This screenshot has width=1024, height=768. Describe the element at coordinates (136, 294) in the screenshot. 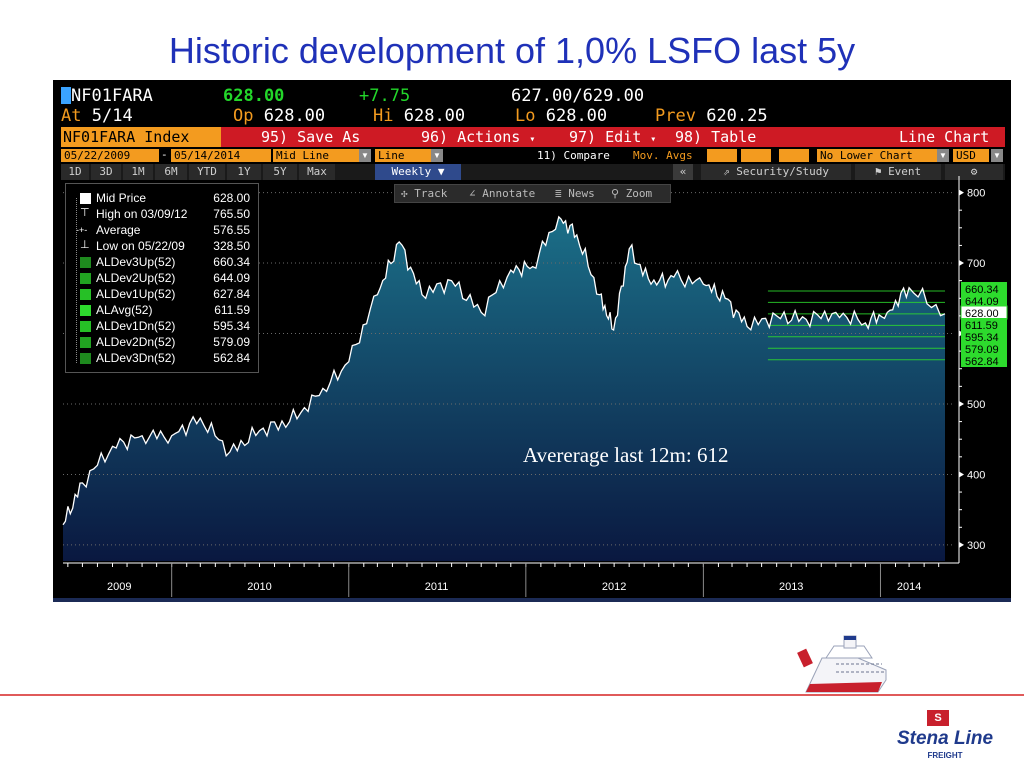

I see `legend-label: ALDev1Up(52)` at that location.